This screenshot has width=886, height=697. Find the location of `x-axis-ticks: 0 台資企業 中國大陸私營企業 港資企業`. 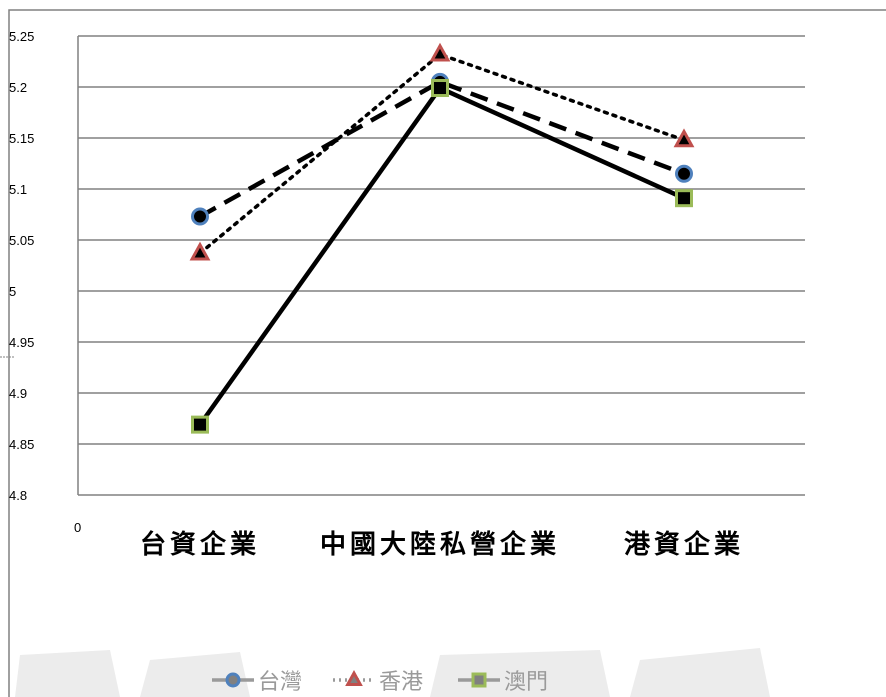

x-axis-ticks: 0 台資企業 中國大陸私營企業 港資企業 is located at coordinates (409, 540).